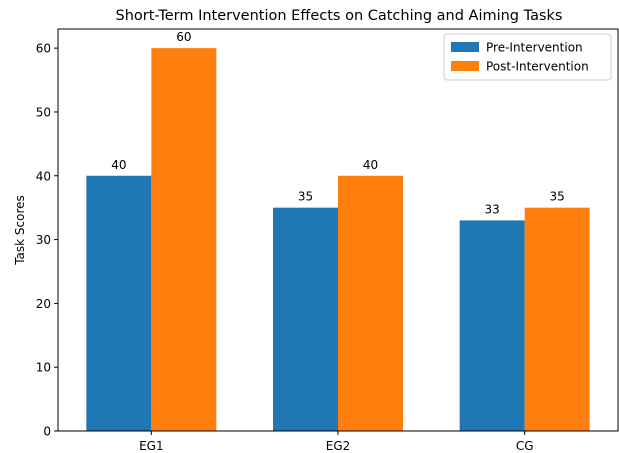 Image resolution: width=619 pixels, height=453 pixels. I want to click on data-label-pre-intervention-eg1: 40, so click(118, 165).